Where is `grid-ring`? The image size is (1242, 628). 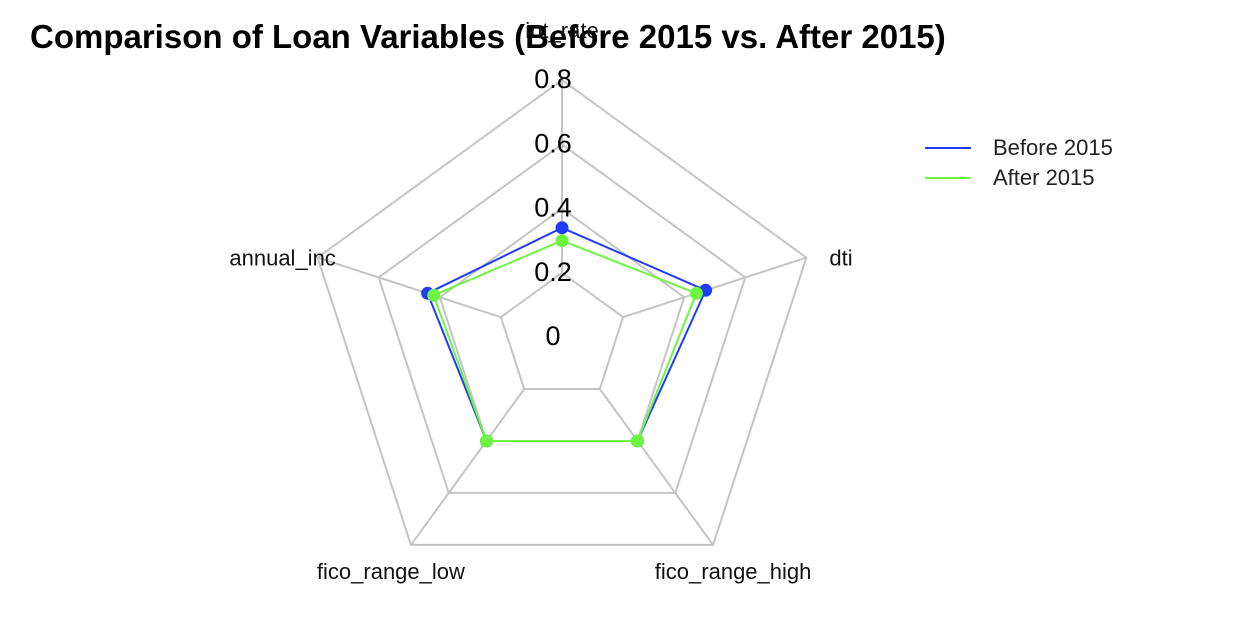 grid-ring is located at coordinates (562, 330).